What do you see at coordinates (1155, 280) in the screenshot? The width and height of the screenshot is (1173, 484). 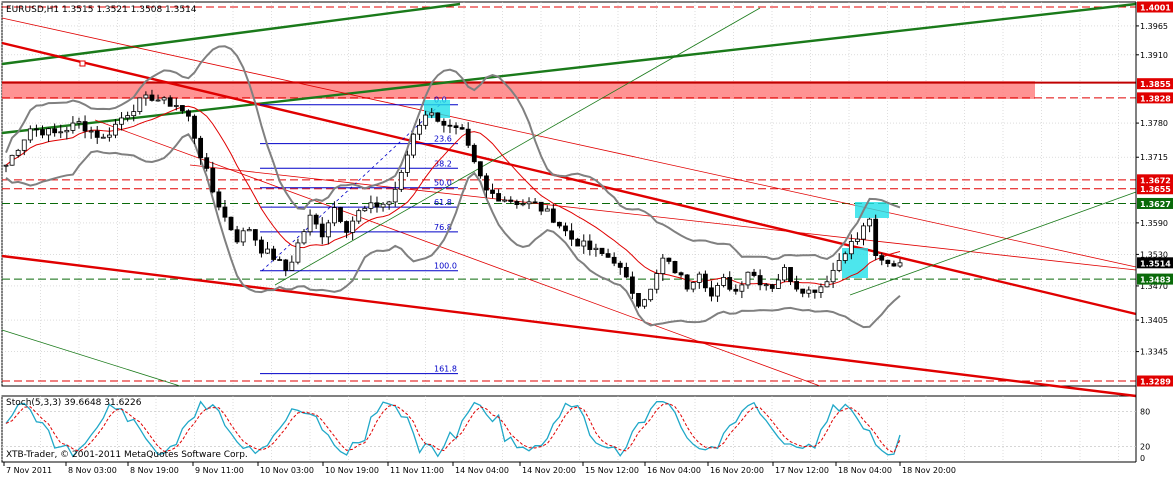 I see `price-tag-label: 1.3483` at bounding box center [1155, 280].